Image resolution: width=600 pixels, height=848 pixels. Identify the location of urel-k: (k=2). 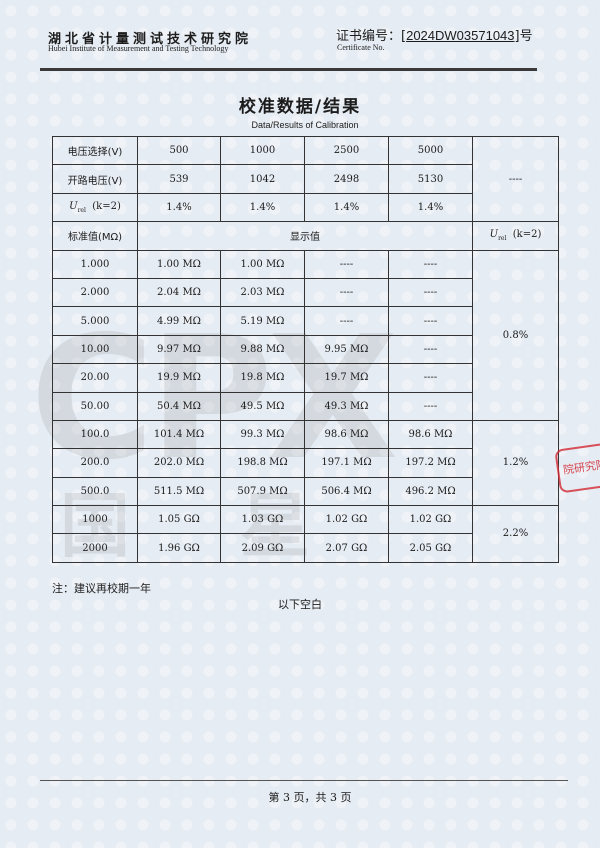
(106, 206).